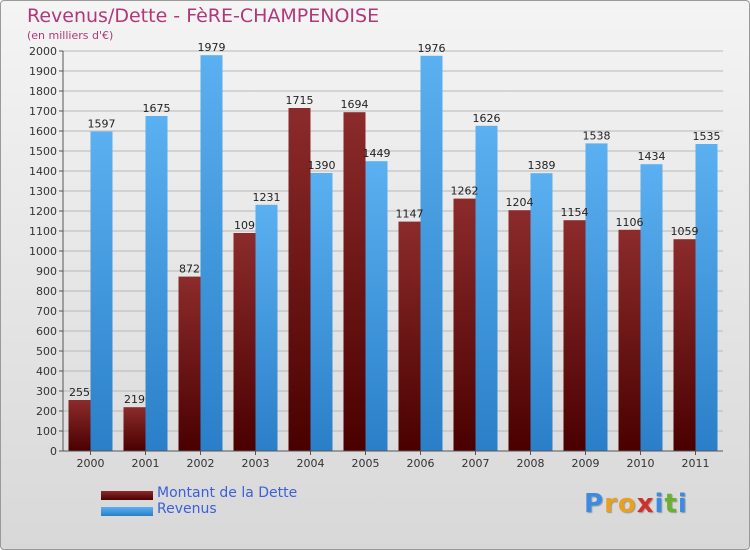 The height and width of the screenshot is (550, 750). What do you see at coordinates (43, 71) in the screenshot?
I see `y-tick-label: 1900` at bounding box center [43, 71].